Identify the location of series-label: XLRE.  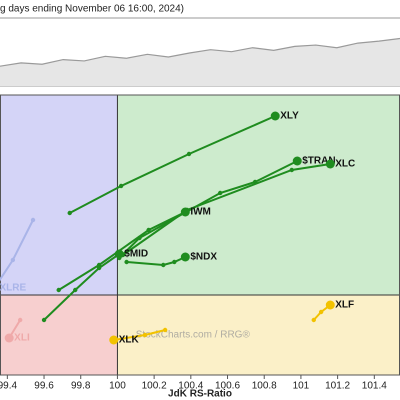
(13, 288).